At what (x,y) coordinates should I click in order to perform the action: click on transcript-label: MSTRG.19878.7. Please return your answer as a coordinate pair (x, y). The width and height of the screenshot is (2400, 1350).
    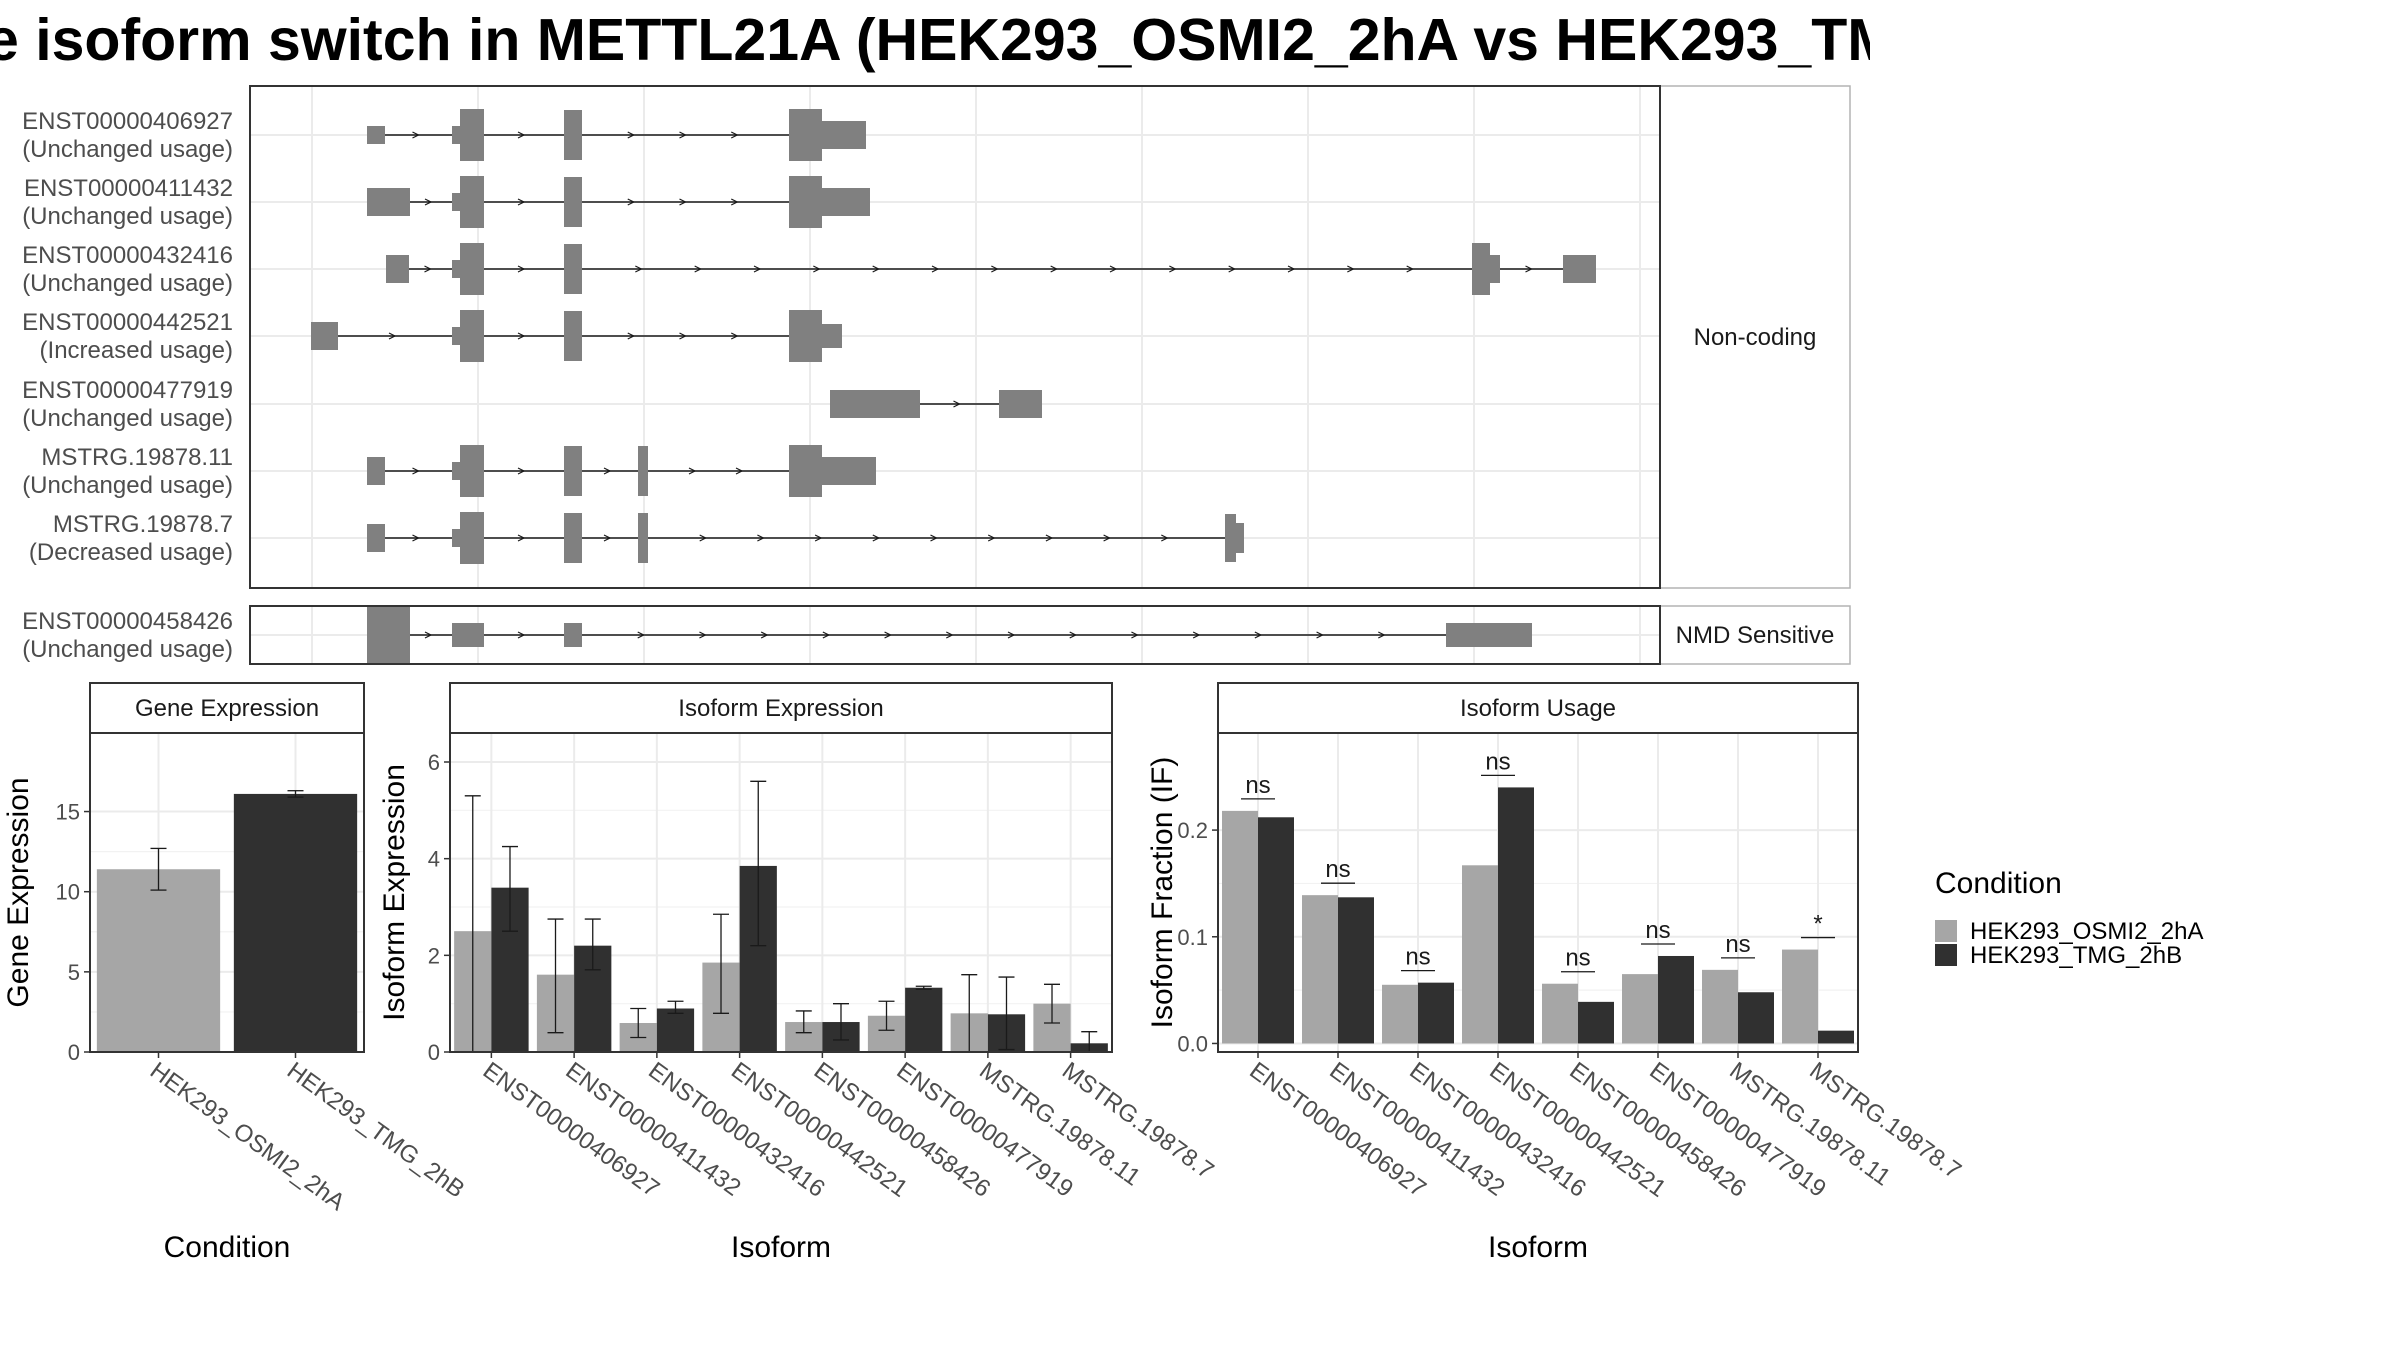
    Looking at the image, I should click on (143, 524).